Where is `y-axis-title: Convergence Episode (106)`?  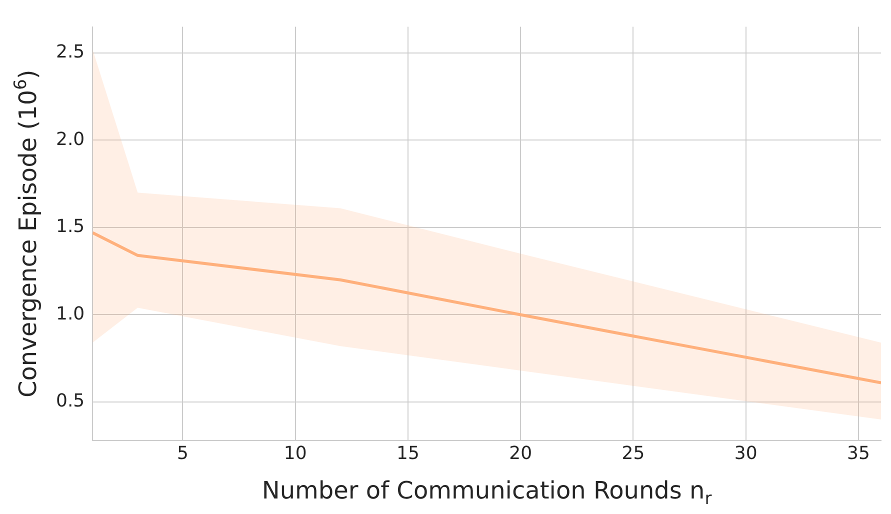 y-axis-title: Convergence Episode (106) is located at coordinates (26, 234).